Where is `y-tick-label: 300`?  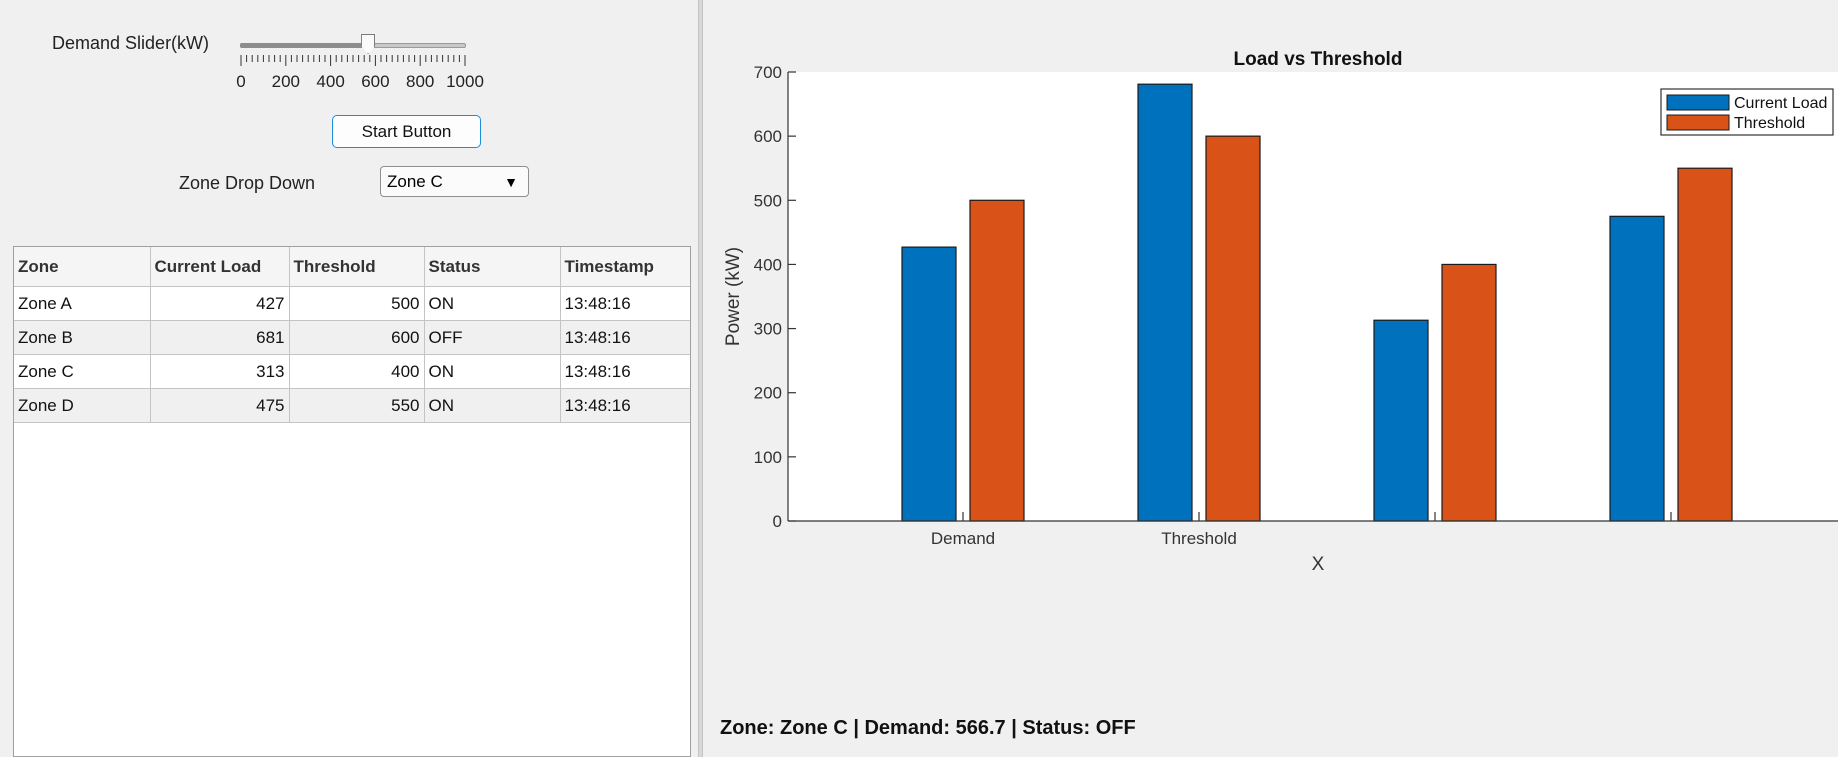
y-tick-label: 300 is located at coordinates (768, 329).